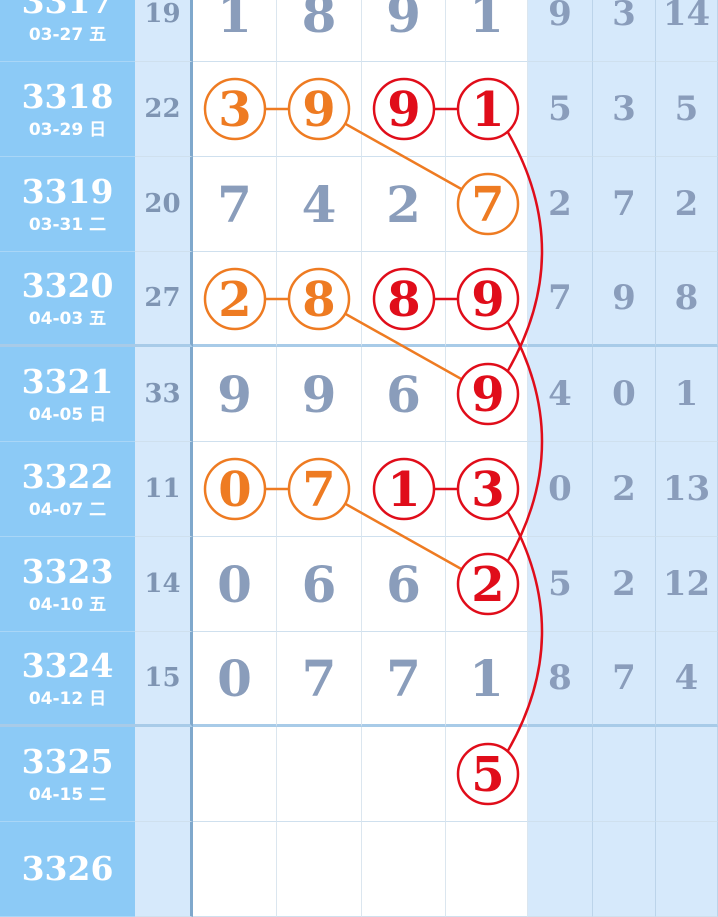  What do you see at coordinates (319, 31) in the screenshot?
I see `digit-cell: 8` at bounding box center [319, 31].